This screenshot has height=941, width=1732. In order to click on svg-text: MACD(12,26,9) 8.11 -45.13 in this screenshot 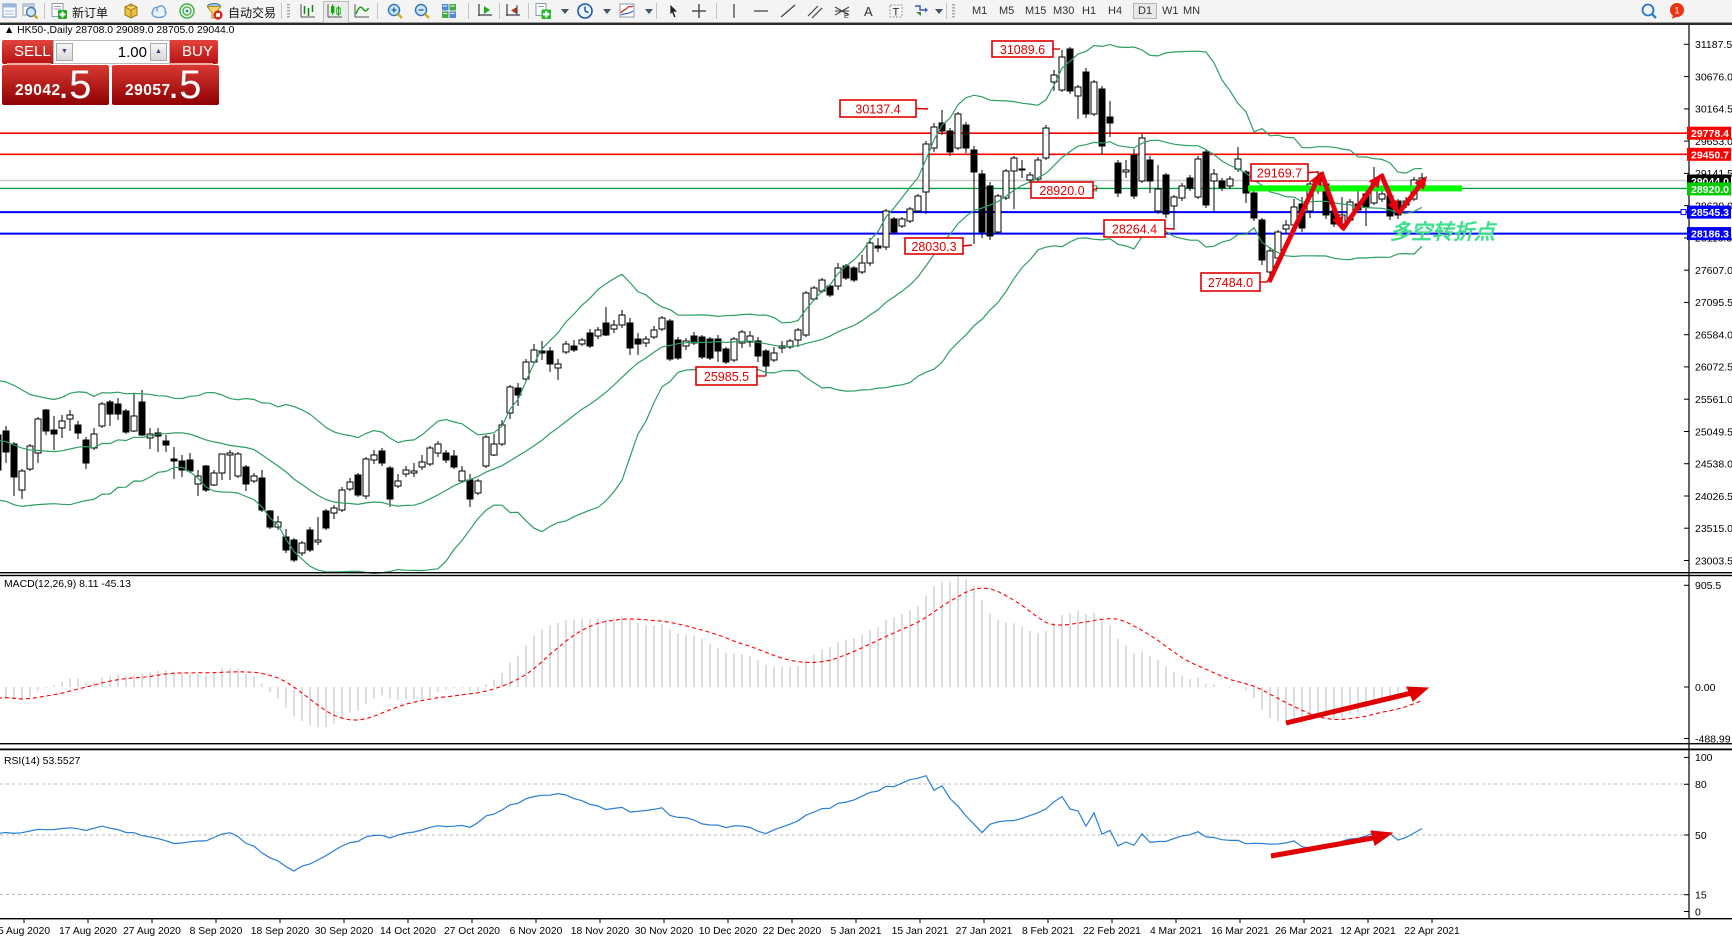, I will do `click(67, 584)`.